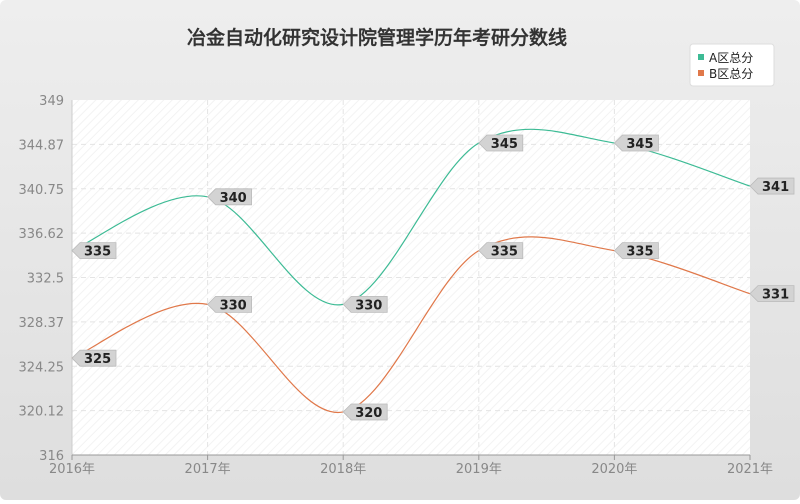 This screenshot has width=800, height=504. Describe the element at coordinates (368, 413) in the screenshot. I see `data-label-text: 320` at that location.